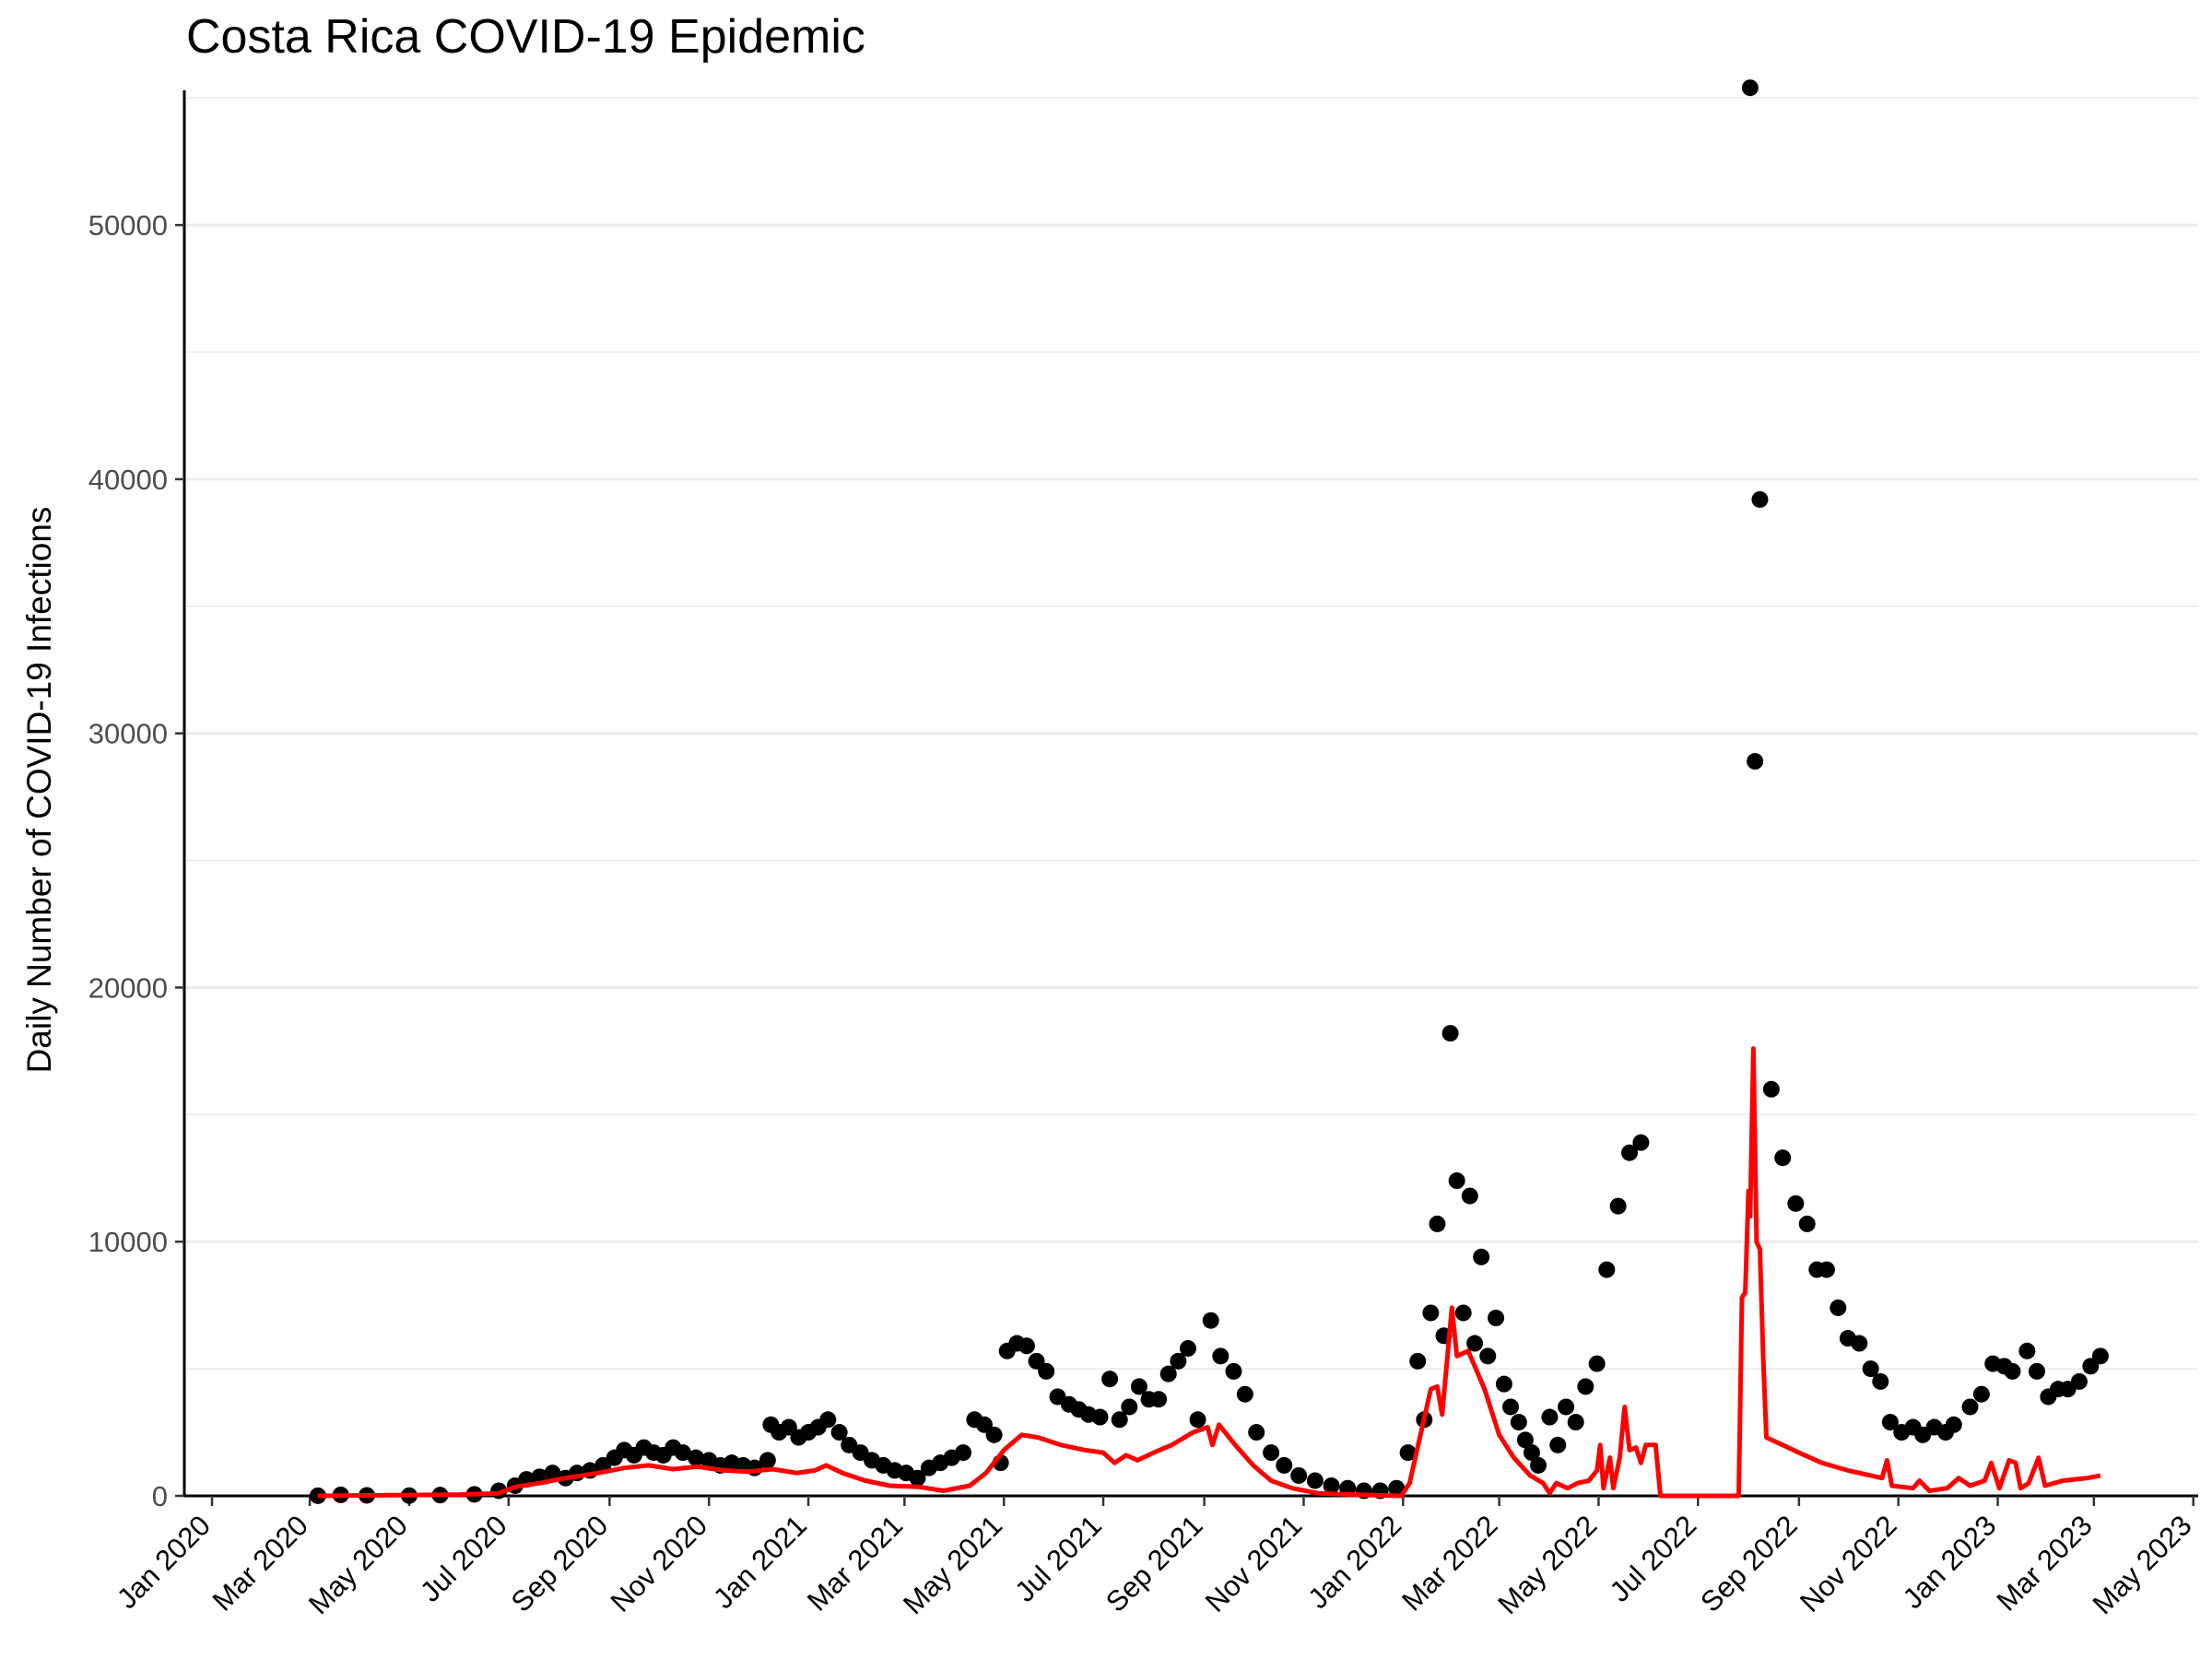 The height and width of the screenshot is (1659, 2212). What do you see at coordinates (1547, 1564) in the screenshot?
I see `x-tick-label: May 2022` at bounding box center [1547, 1564].